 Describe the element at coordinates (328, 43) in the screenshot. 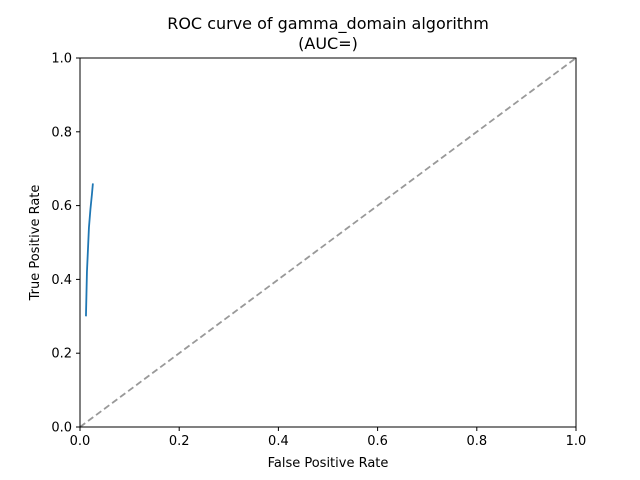

I see `chart-subtitle: (AUC=)` at that location.